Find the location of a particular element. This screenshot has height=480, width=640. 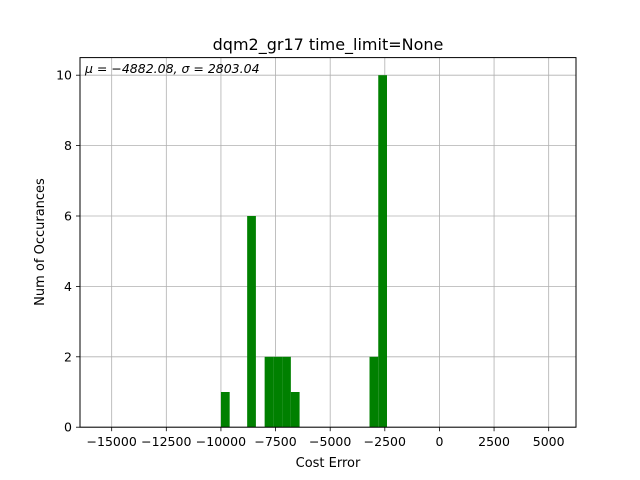

x-tick-label: −10000 is located at coordinates (221, 441).